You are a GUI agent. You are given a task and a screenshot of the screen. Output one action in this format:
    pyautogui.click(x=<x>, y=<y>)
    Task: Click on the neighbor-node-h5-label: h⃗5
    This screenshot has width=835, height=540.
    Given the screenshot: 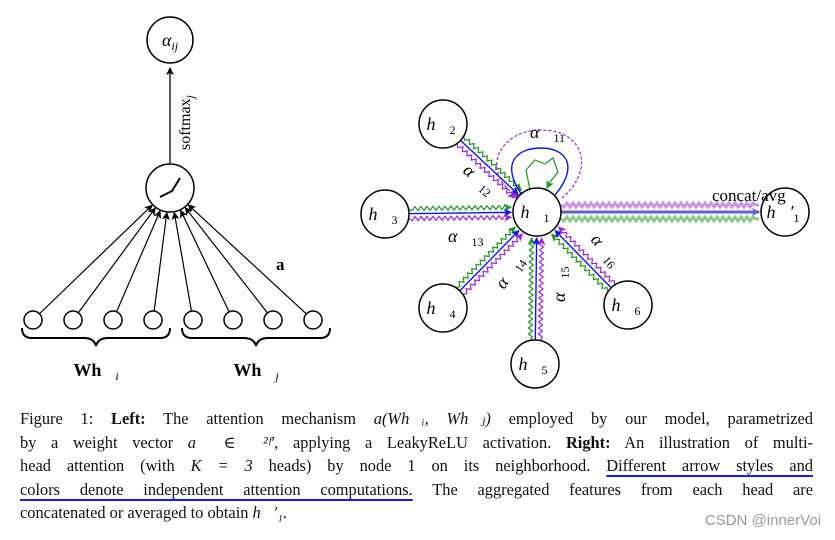 What is the action you would take?
    pyautogui.click(x=532, y=365)
    